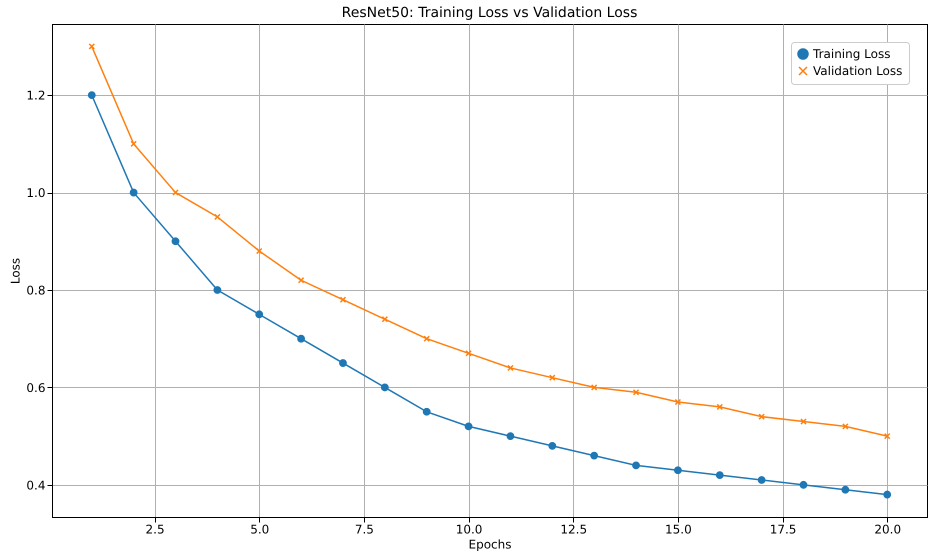 The height and width of the screenshot is (554, 933). What do you see at coordinates (851, 54) in the screenshot?
I see `legend-label: Training Loss` at bounding box center [851, 54].